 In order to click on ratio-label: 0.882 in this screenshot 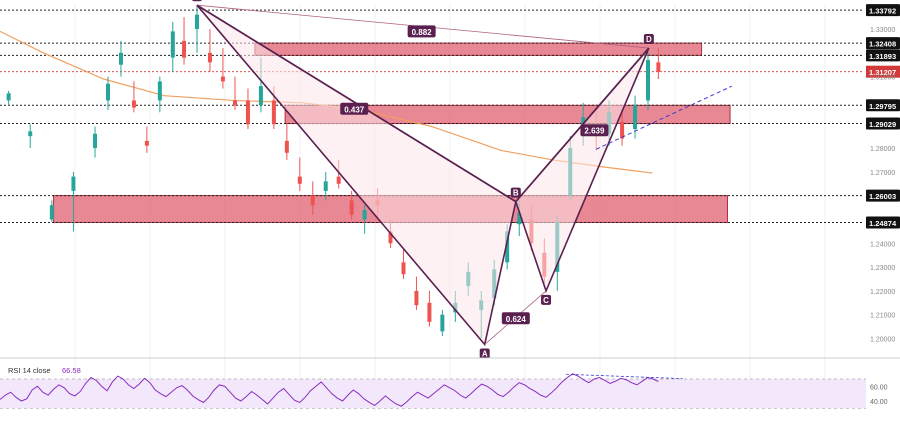, I will do `click(422, 32)`.